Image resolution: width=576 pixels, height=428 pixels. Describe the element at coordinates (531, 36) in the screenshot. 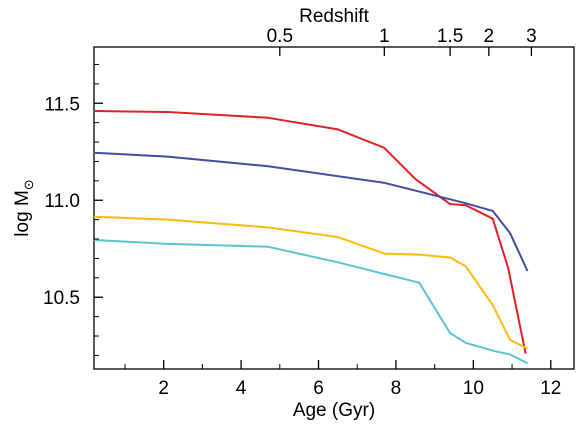

I see `redshift-tick-label: 3` at that location.